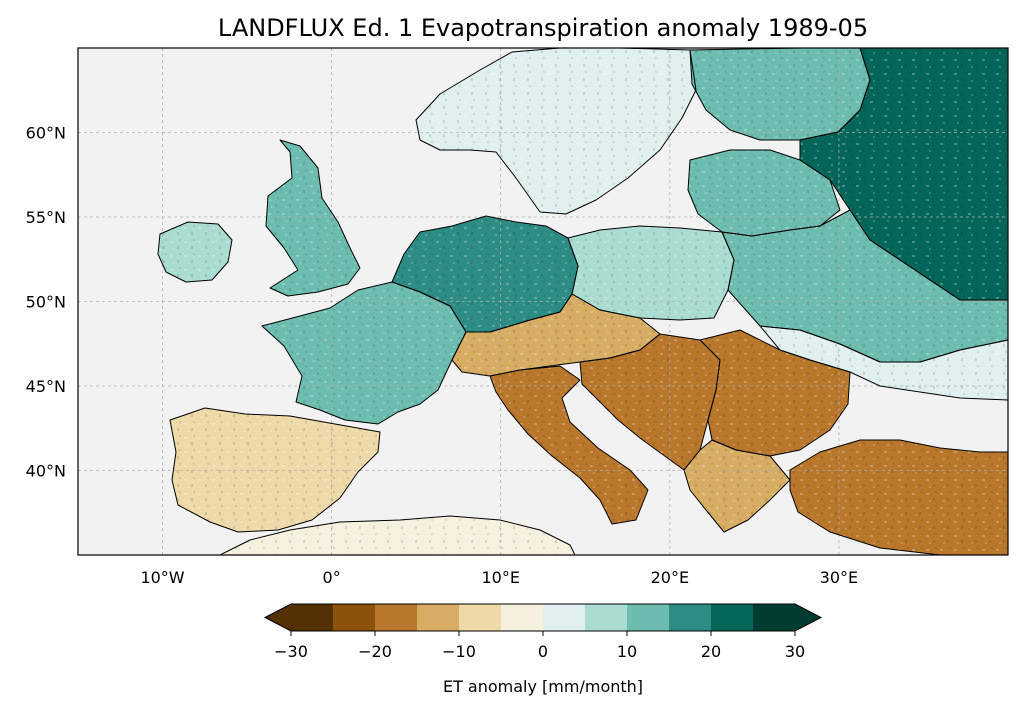 The image size is (1022, 710). Describe the element at coordinates (904, 174) in the screenshot. I see `region-texture-russia-north` at that location.